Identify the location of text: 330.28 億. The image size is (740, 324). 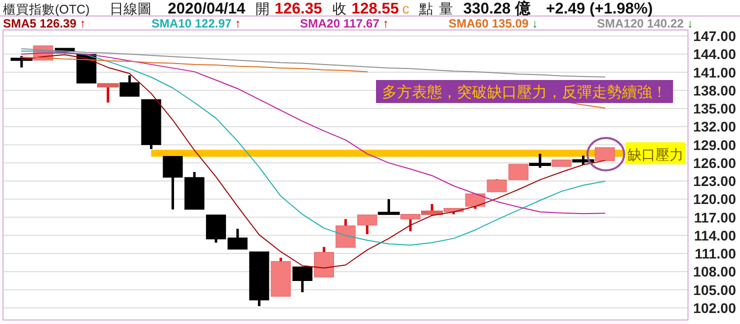
(497, 9).